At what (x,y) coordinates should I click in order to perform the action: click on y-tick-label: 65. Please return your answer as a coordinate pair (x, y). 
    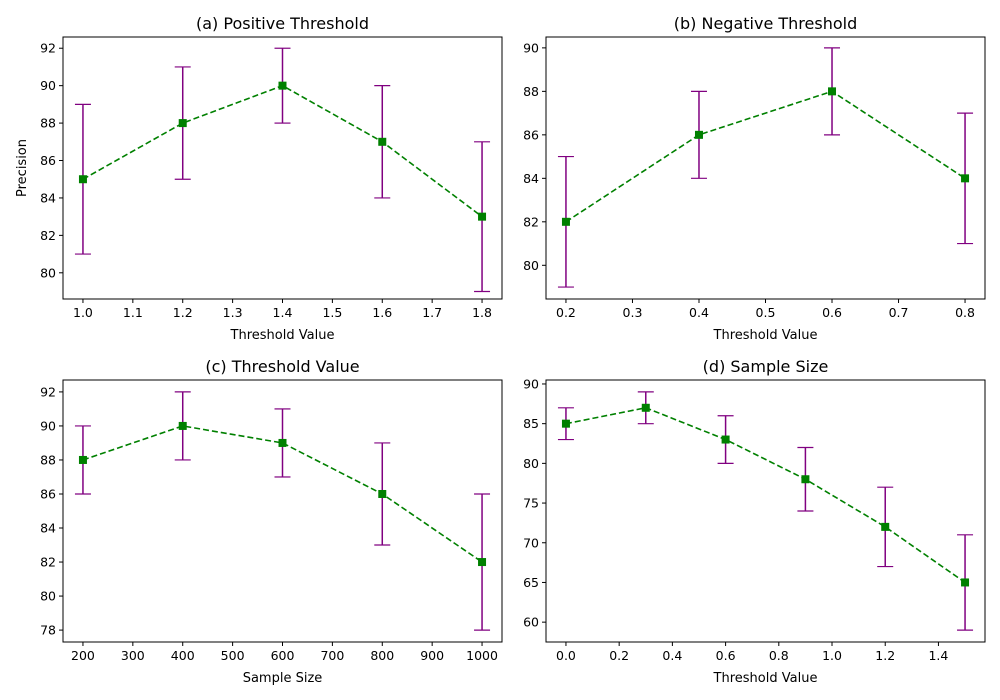
    Looking at the image, I should click on (531, 582).